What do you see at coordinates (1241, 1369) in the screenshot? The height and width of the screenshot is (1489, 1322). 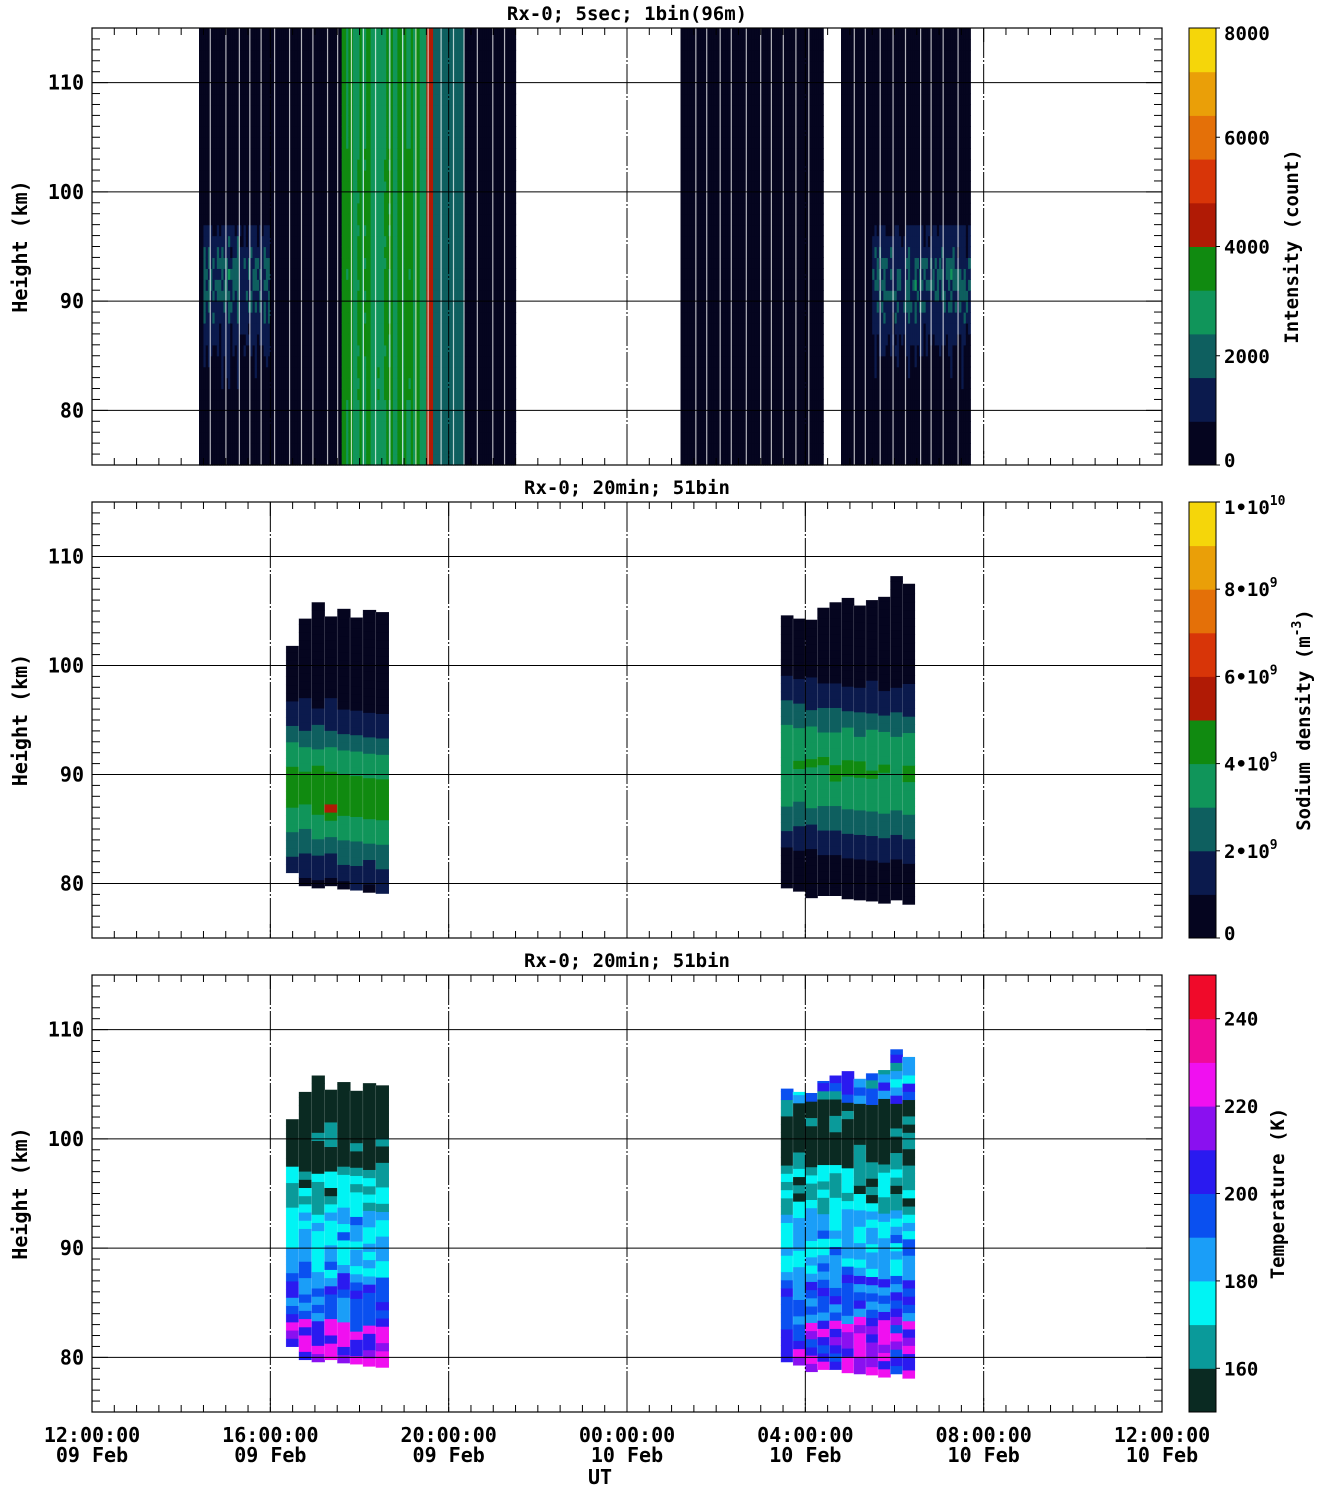 I see `colorbar-tick-label: 160` at bounding box center [1241, 1369].